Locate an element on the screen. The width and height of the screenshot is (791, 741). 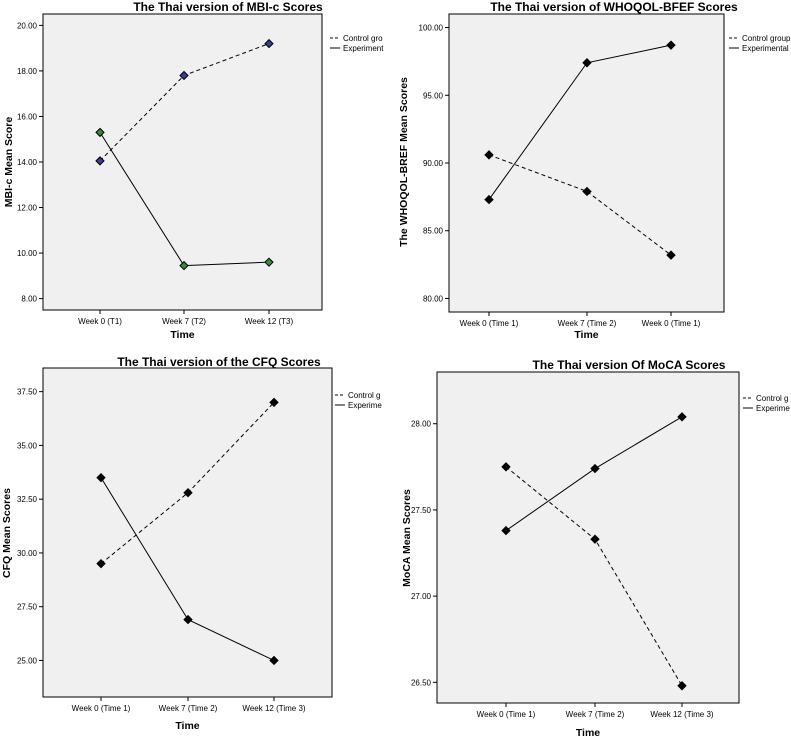
y-tick-label: 20.00 is located at coordinates (27, 25).